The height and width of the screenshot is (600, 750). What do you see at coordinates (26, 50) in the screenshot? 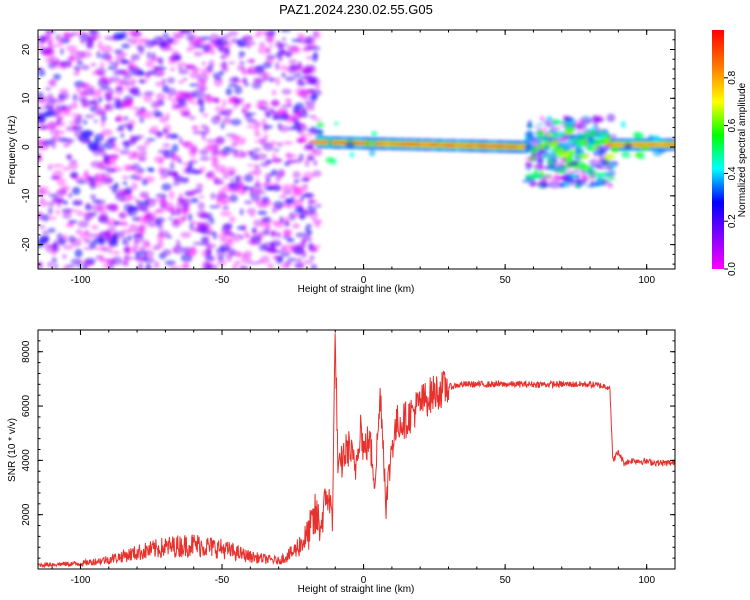
I see `y-tick-label: 20` at bounding box center [26, 50].